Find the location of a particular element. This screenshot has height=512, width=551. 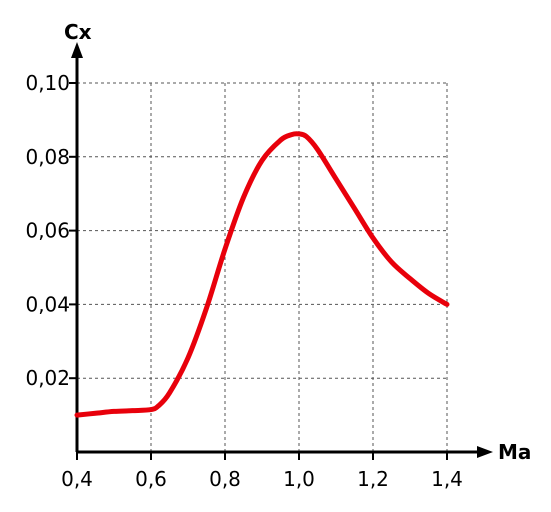

x-tick-label: 0,8 is located at coordinates (225, 479).